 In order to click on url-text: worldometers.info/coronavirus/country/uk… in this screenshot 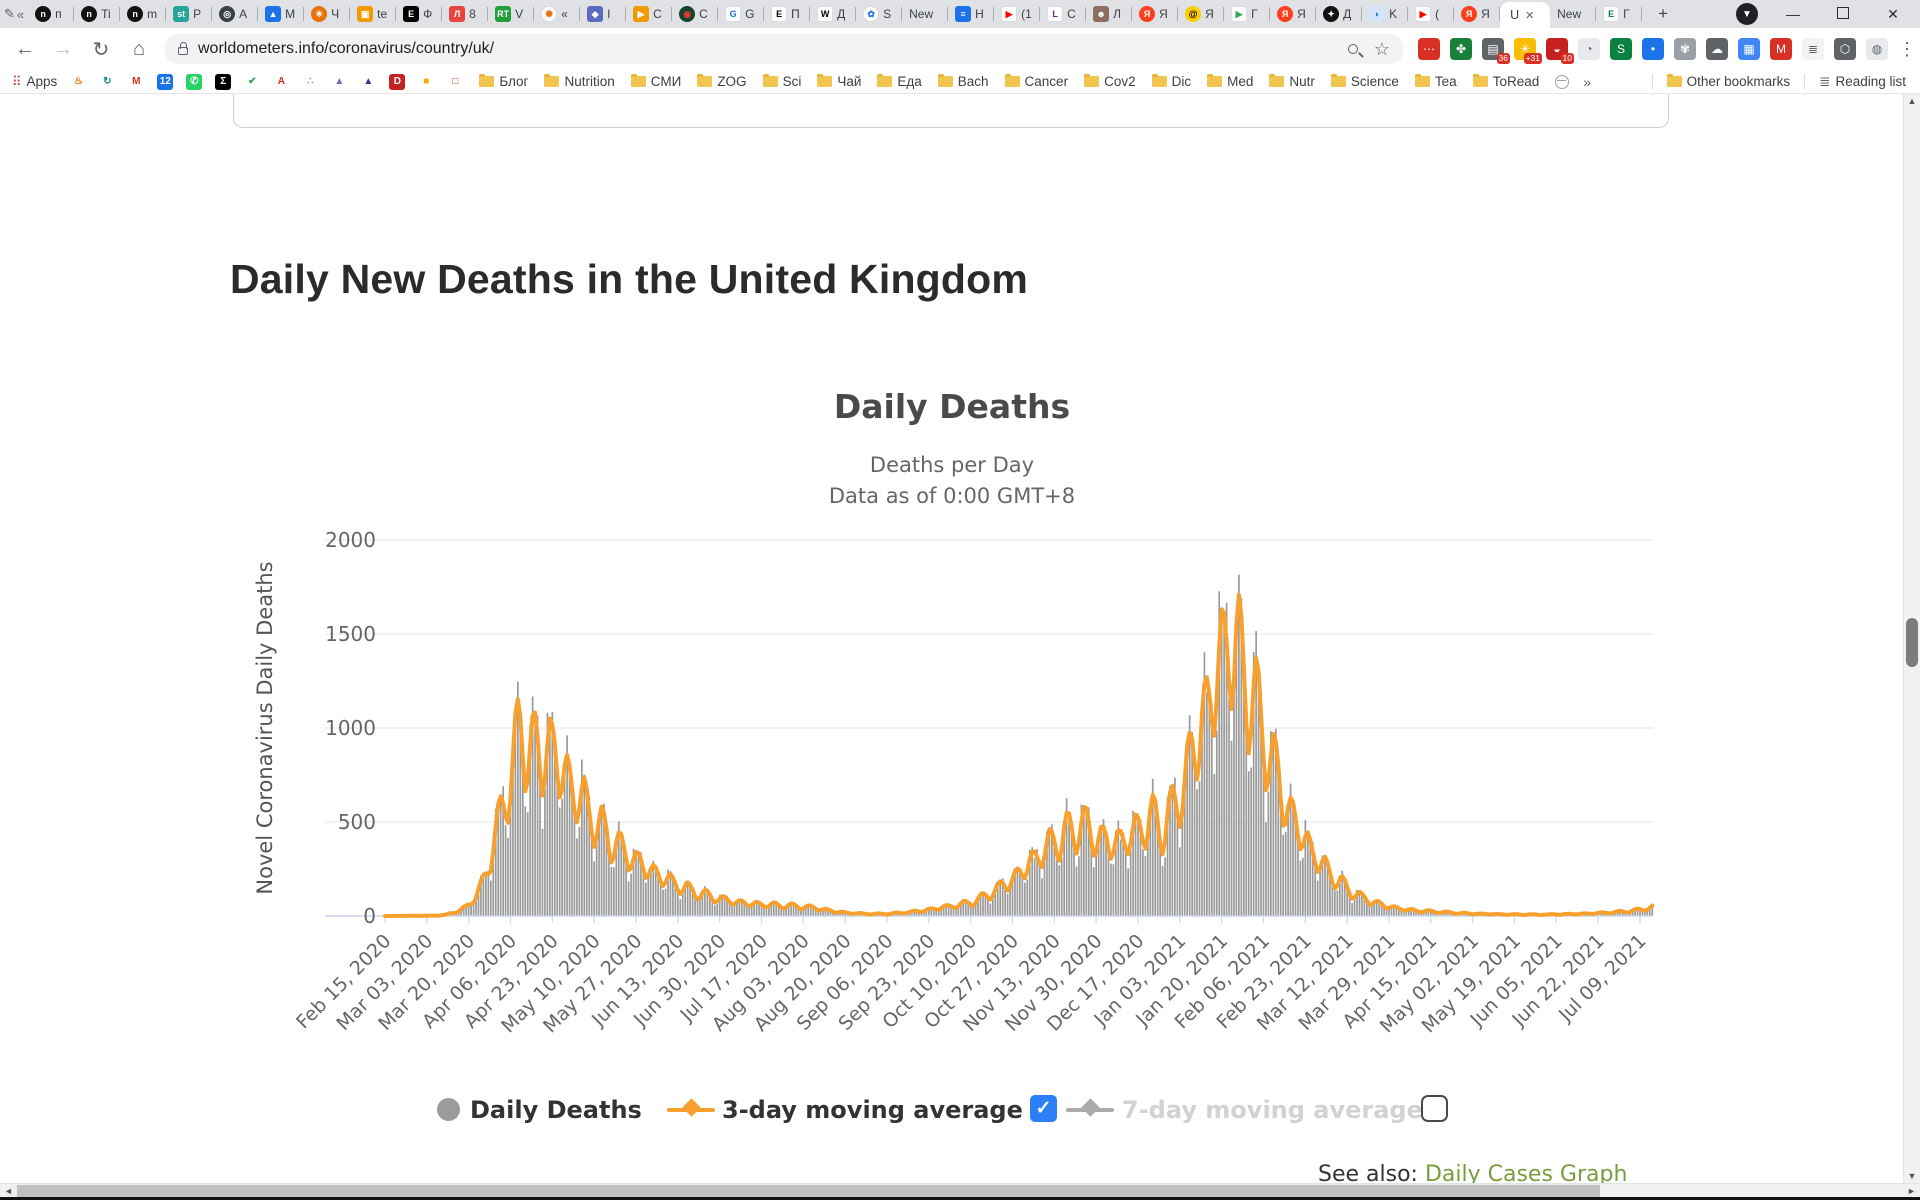, I will do `click(346, 48)`.